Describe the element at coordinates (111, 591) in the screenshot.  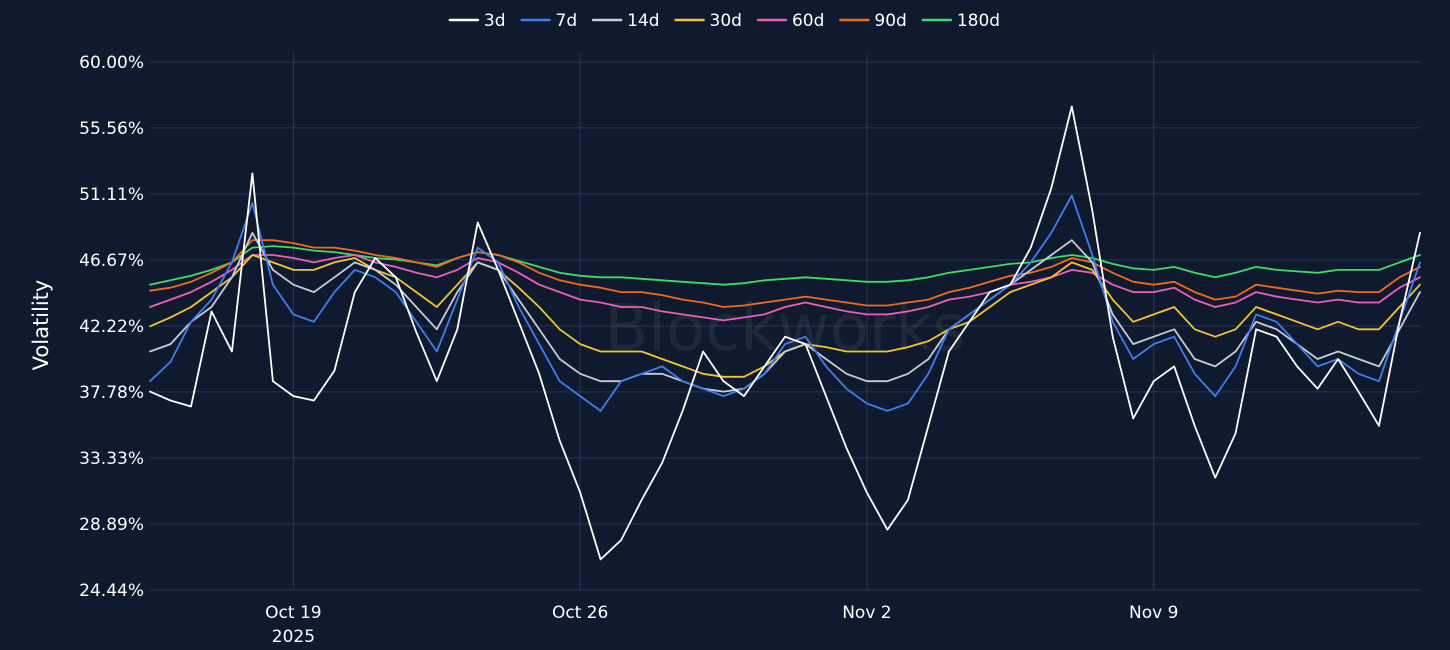
I see `y-tick-label: 24.44%` at that location.